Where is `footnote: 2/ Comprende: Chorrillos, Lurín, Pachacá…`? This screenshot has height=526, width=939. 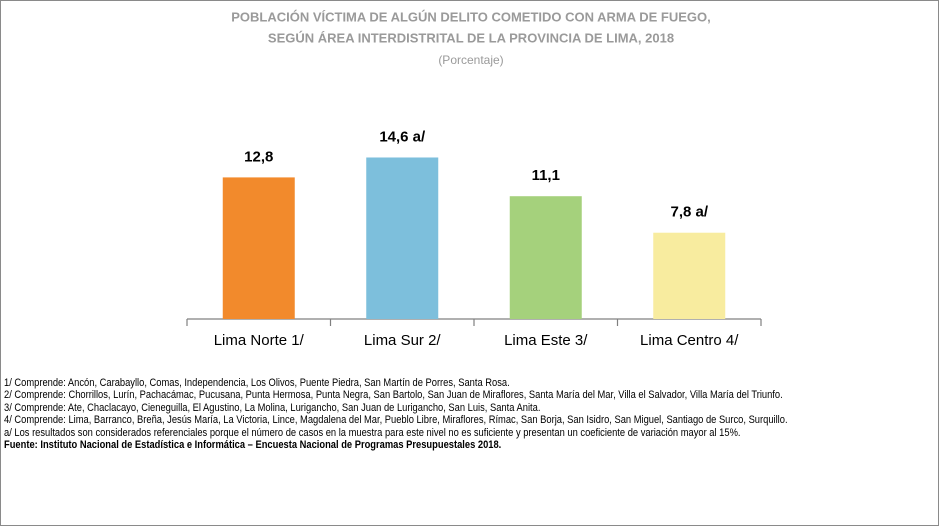 footnote: 2/ Comprende: Chorrillos, Lurín, Pachacá… is located at coordinates (393, 395).